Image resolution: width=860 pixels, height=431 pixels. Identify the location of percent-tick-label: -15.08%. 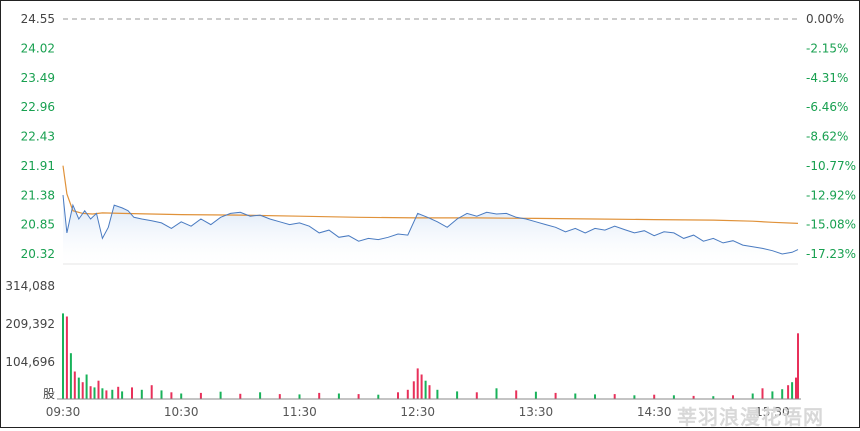
(831, 225).